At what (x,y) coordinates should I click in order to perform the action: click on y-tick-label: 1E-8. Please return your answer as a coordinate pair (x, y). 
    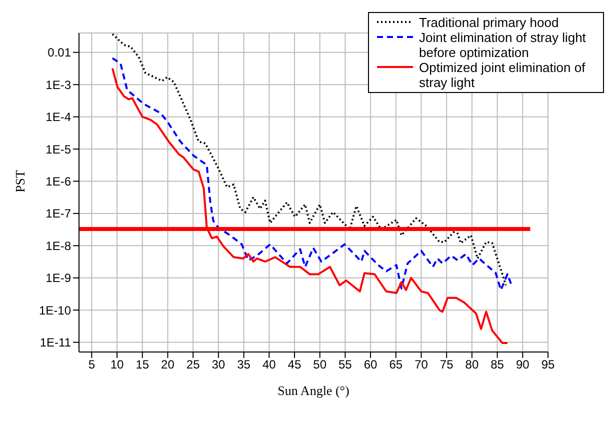
    Looking at the image, I should click on (59, 245).